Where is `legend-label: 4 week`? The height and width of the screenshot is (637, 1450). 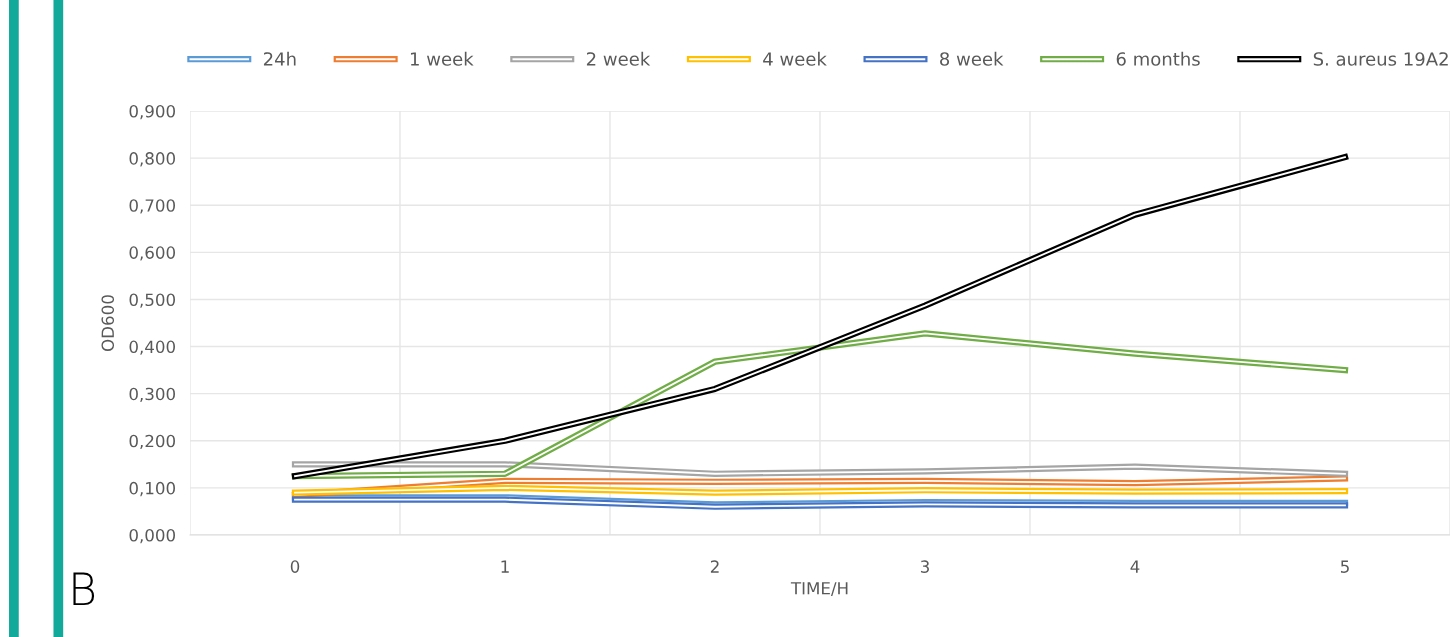
legend-label: 4 week is located at coordinates (795, 58).